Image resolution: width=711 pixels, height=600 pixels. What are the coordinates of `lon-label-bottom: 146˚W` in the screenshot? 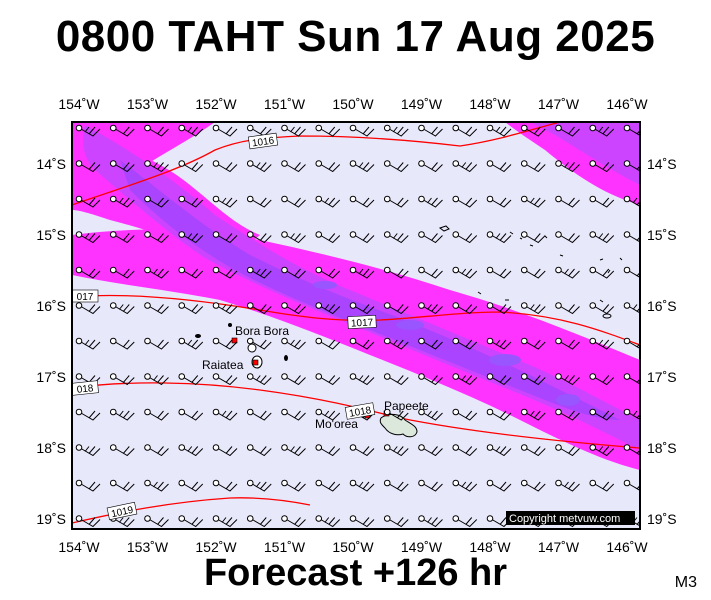 It's located at (627, 547).